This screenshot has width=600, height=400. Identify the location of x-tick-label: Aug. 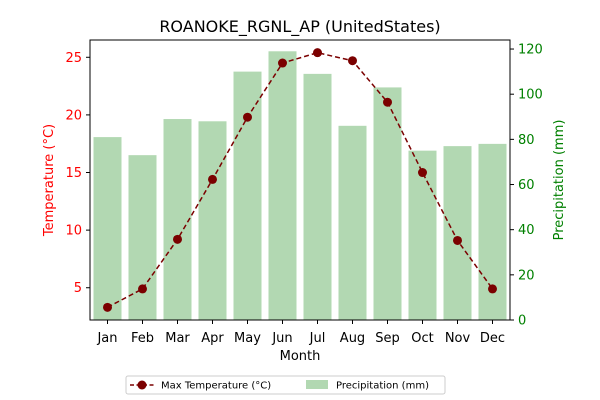
(352, 338).